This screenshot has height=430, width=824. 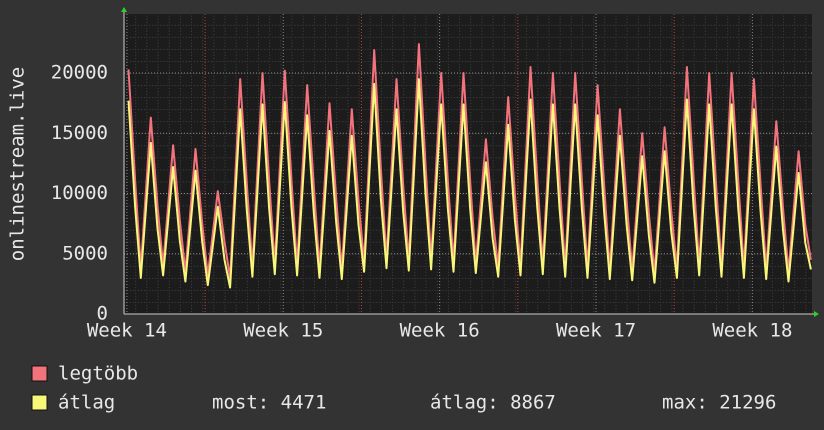 I want to click on y-tick-label: 15000, so click(x=79, y=133).